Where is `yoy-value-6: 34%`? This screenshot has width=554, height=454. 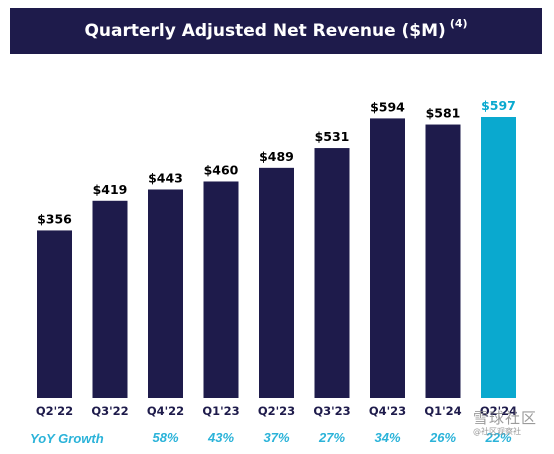
yoy-value-6: 34% is located at coordinates (387, 437).